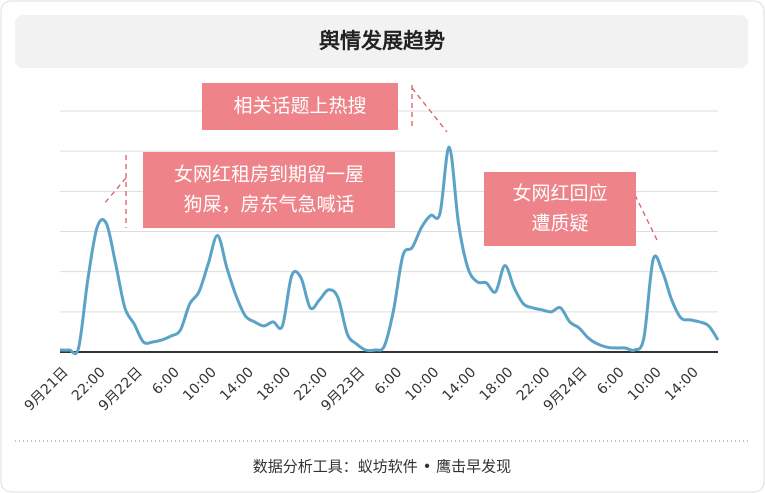 The height and width of the screenshot is (493, 765). Describe the element at coordinates (559, 194) in the screenshot. I see `annotation-text: 女网红回应` at that location.